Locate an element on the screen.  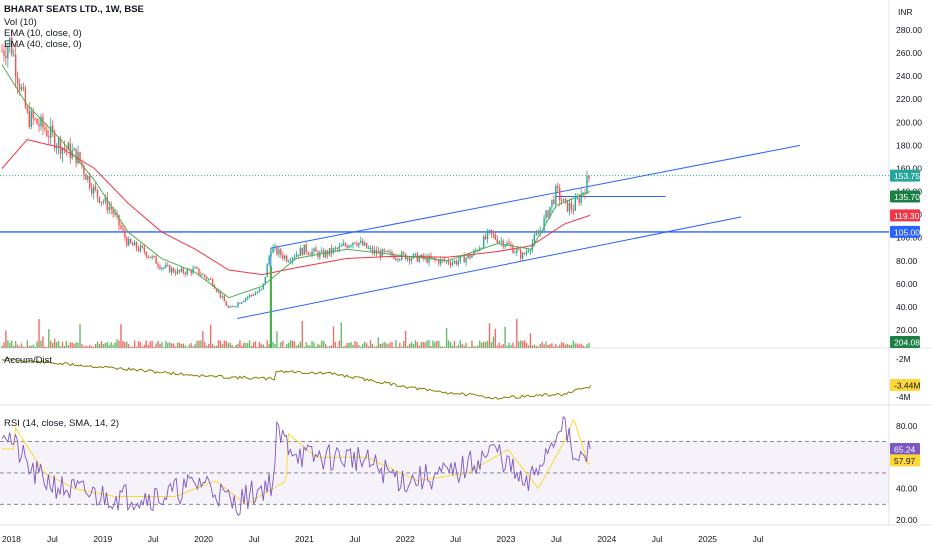
vol-indicator-label: Vol (10) is located at coordinates (20, 22).